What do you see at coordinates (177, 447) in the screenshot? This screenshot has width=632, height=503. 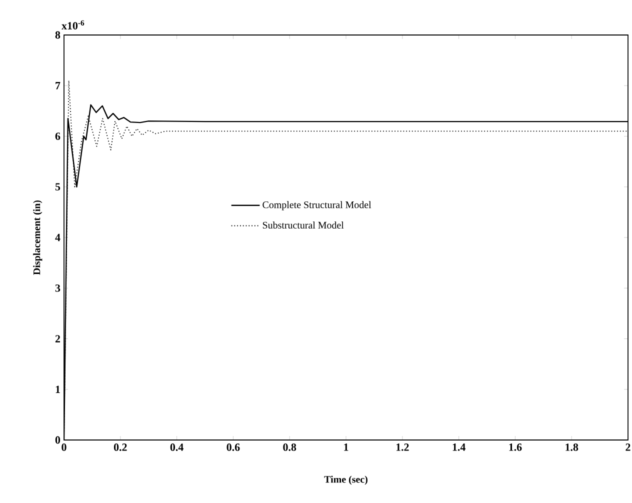 I see `x-tick-label: 0.4` at bounding box center [177, 447].